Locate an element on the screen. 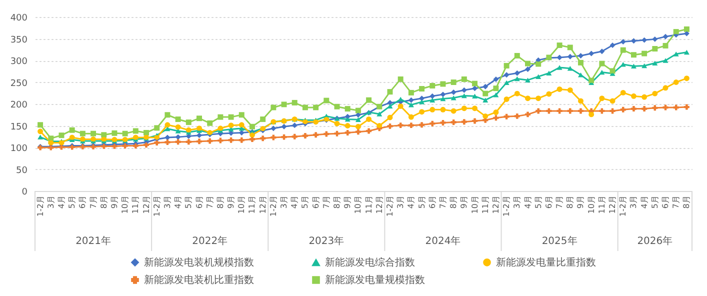 The height and width of the screenshot is (296, 707). text: 2025年 is located at coordinates (560, 241).